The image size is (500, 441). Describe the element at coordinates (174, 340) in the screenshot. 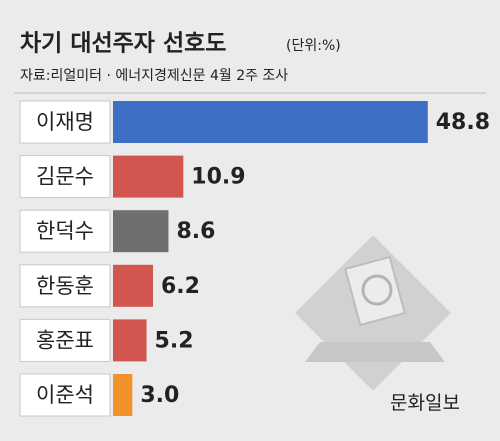

I see `value-label: 5.2` at that location.